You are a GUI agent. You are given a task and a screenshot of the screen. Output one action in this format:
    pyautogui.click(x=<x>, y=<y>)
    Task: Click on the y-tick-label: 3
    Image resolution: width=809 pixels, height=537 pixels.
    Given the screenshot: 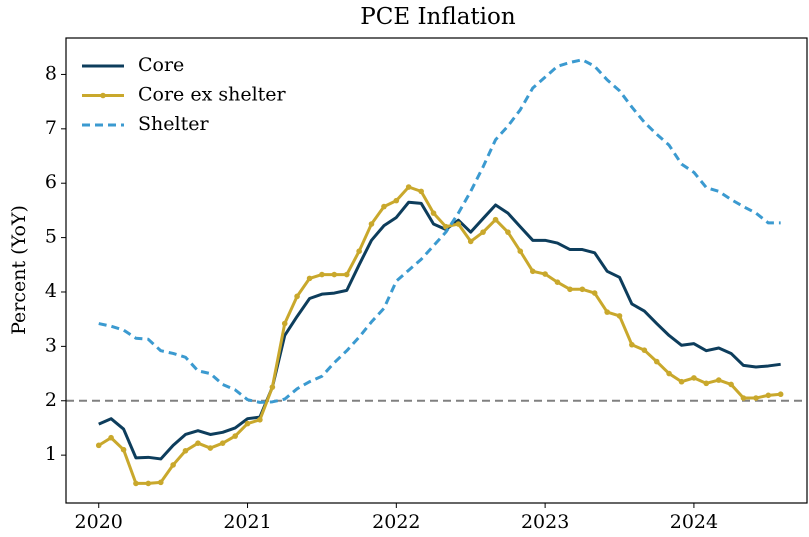 What is the action you would take?
    pyautogui.click(x=51, y=345)
    